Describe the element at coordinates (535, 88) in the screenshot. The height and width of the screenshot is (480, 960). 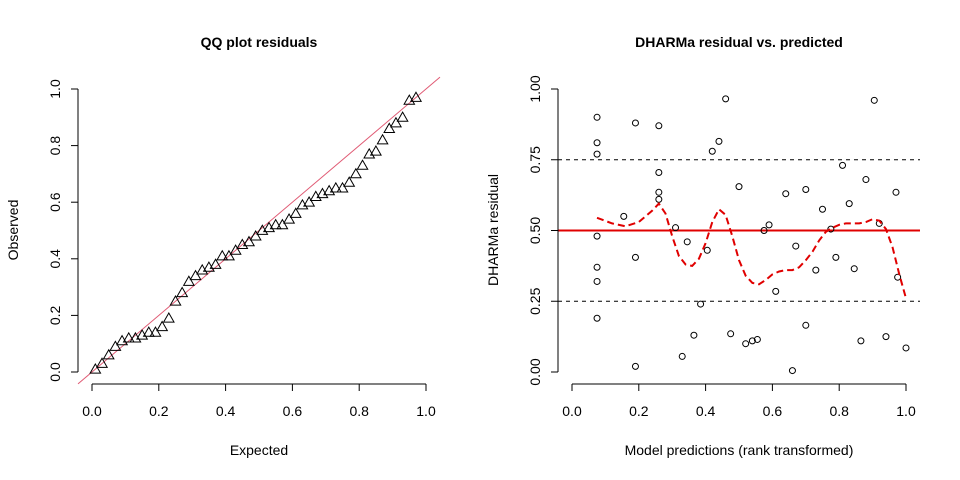
I see `residual-y-tick-label: 1.00` at that location.